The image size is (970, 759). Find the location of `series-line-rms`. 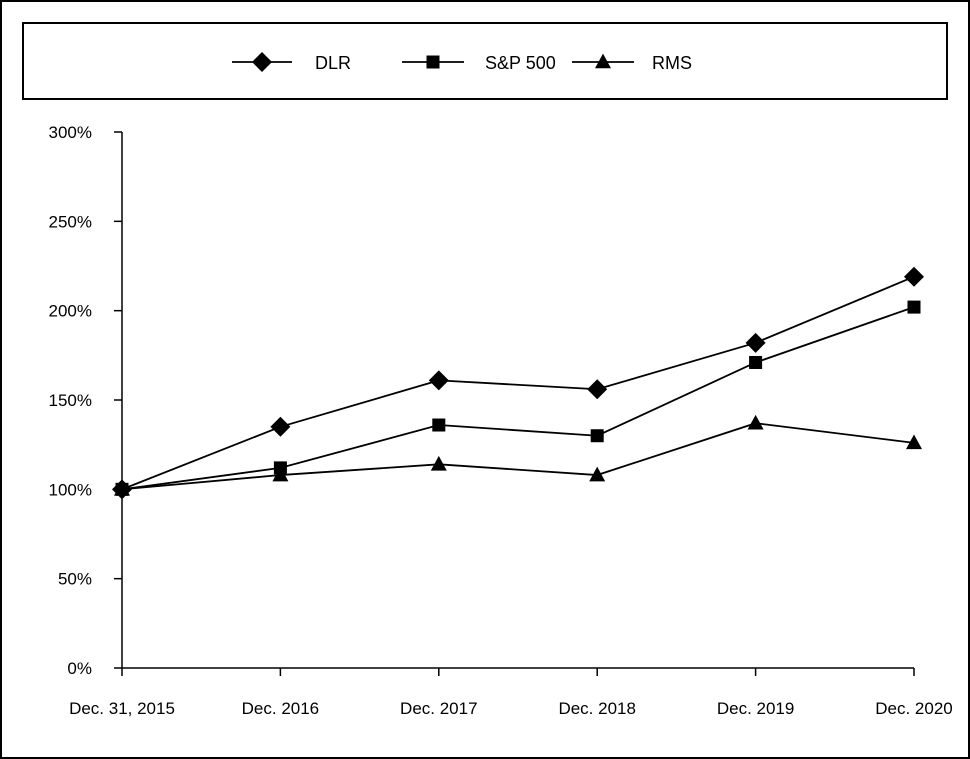

series-line-rms is located at coordinates (518, 456).